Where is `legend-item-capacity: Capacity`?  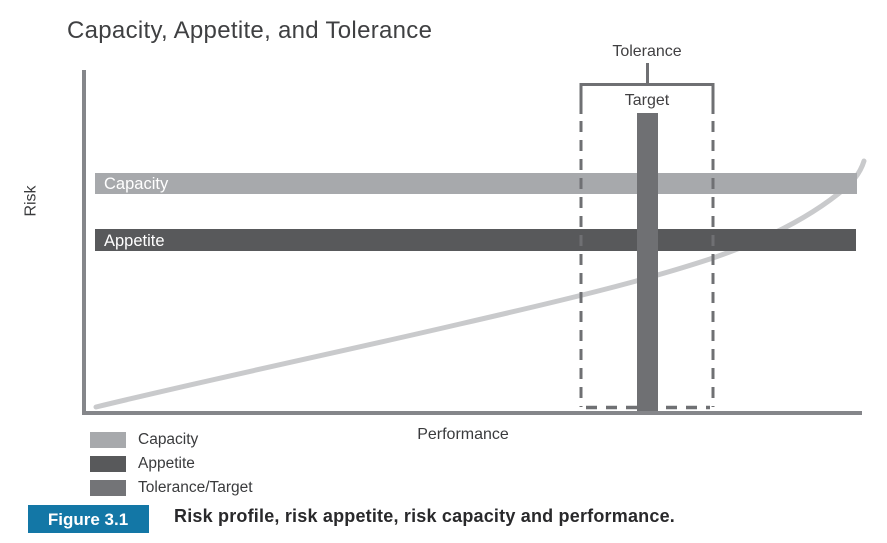
legend-item-capacity: Capacity is located at coordinates (171, 440).